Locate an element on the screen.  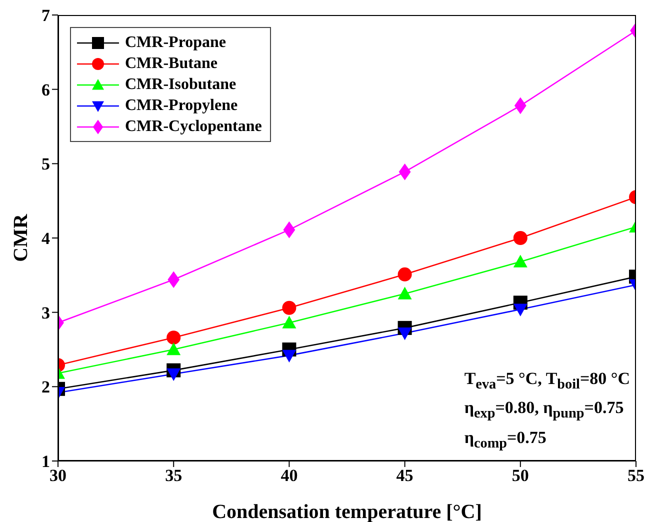
annotation: η$_{comp}$=0.75 is located at coordinates (506, 439).